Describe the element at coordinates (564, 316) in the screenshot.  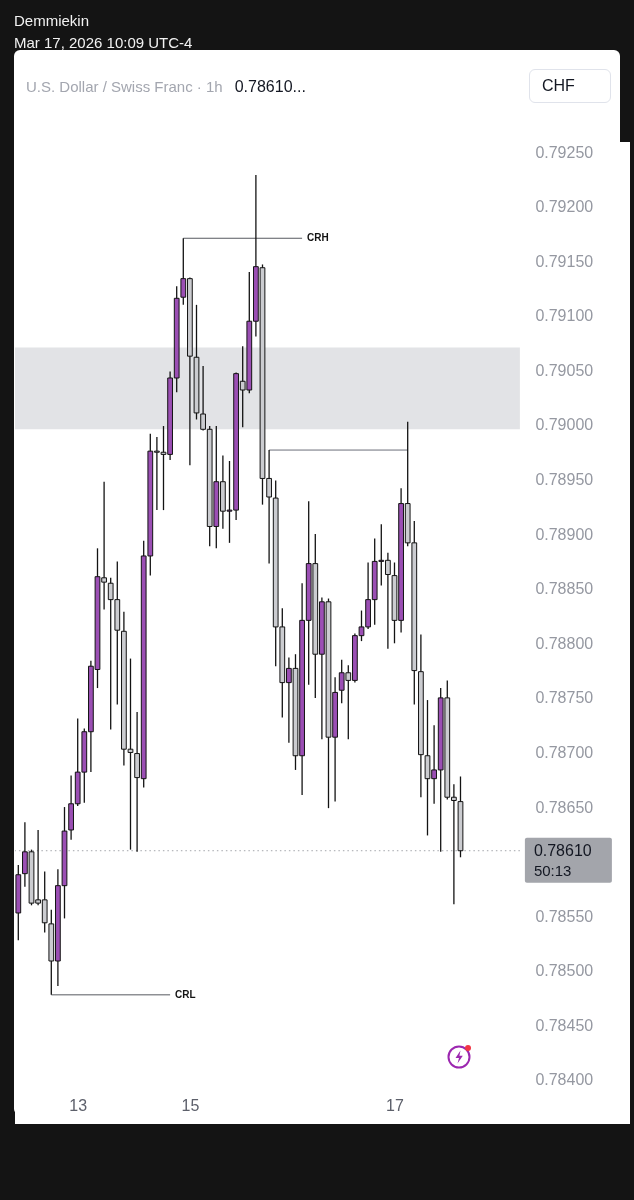
I see `y-tick-label: 0.79100` at that location.